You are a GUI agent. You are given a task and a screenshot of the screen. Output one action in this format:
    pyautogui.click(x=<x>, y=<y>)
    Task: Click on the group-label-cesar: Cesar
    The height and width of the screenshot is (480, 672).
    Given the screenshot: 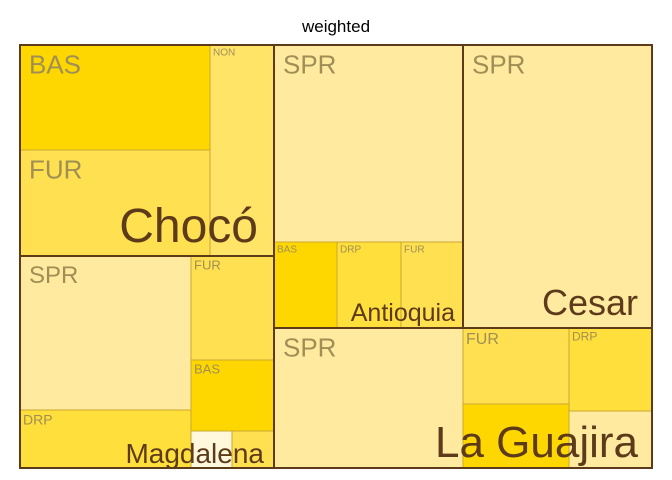 What is the action you would take?
    pyautogui.click(x=590, y=302)
    